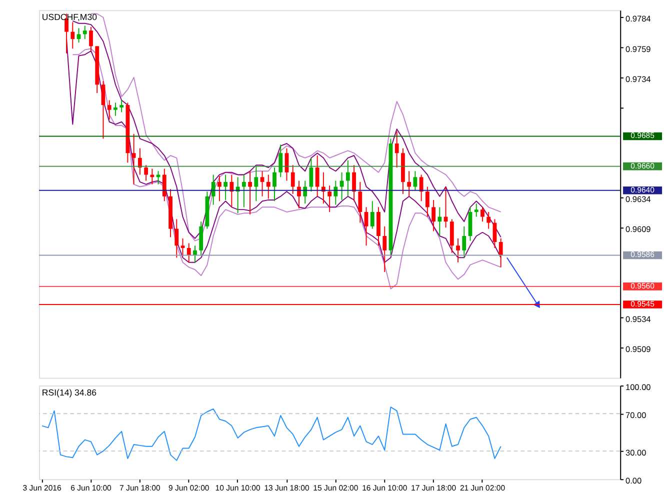  I want to click on ref-line-label: 0.9586, so click(642, 255).